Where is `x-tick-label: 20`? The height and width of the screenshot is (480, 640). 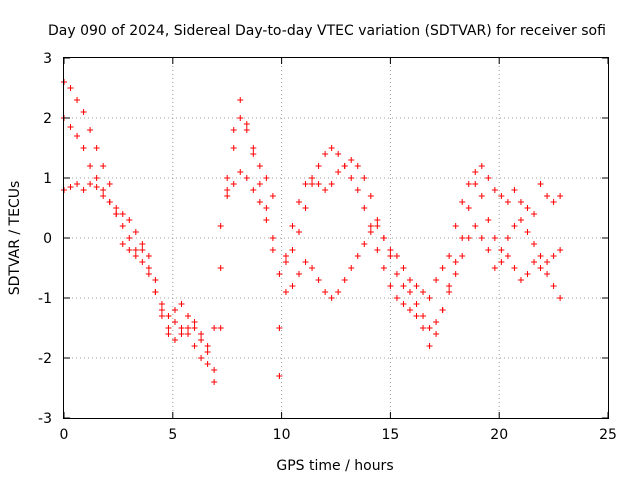
x-tick-label: 20 is located at coordinates (499, 435).